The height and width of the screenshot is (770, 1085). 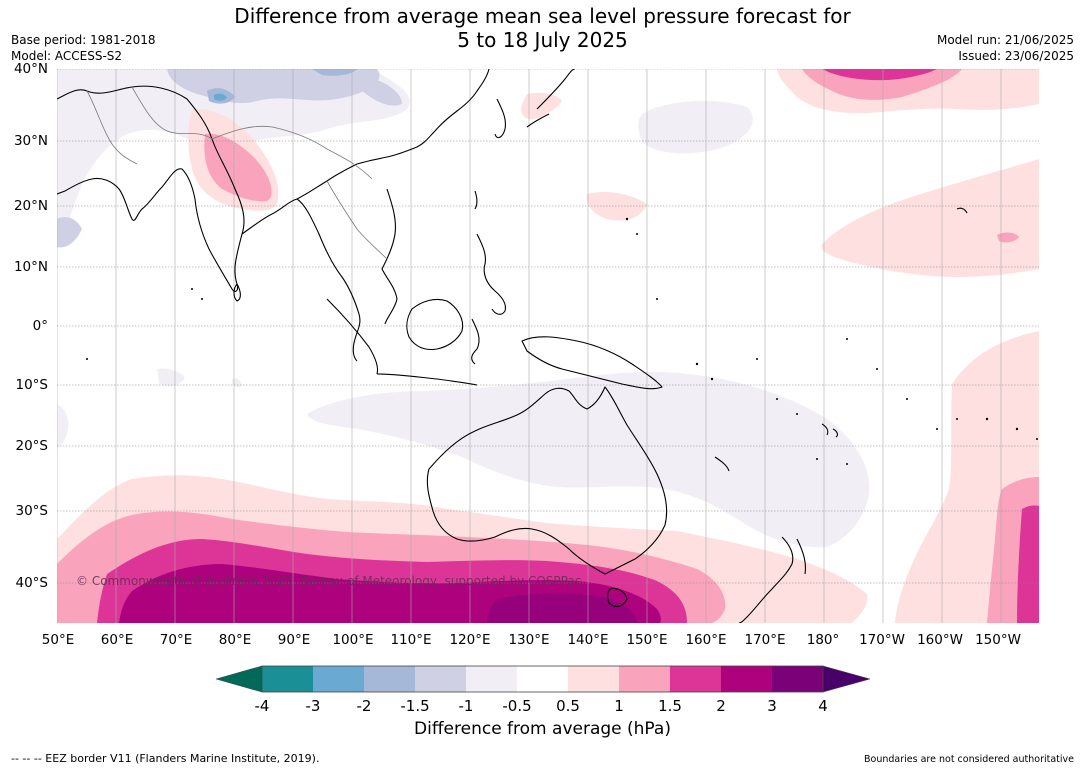 I want to click on coast-indochina, so click(x=389, y=256).